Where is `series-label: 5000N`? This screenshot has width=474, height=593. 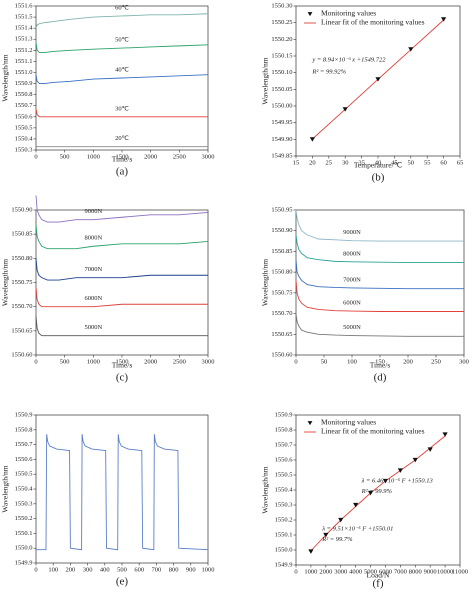
series-label: 5000N is located at coordinates (93, 327).